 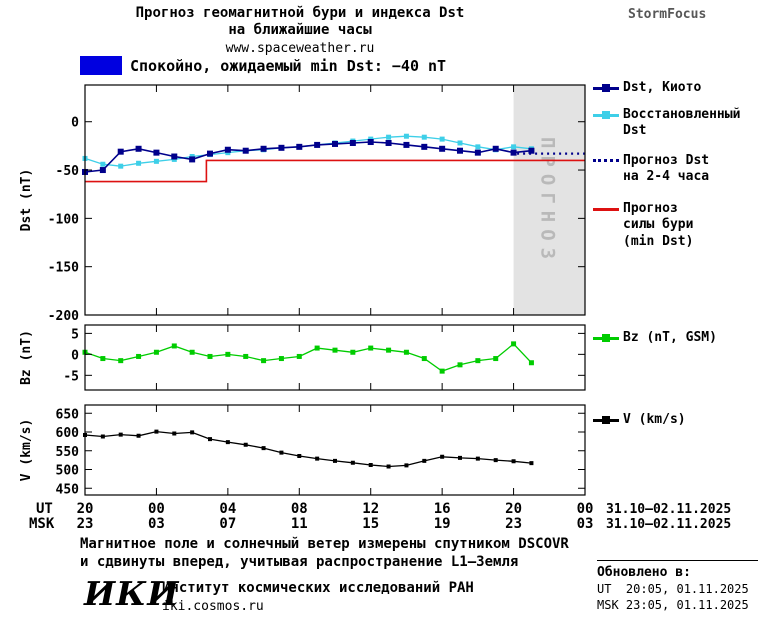 What do you see at coordinates (658, 225) in the screenshot?
I see `legend-label: Прогноз силы бури (min Dst)` at bounding box center [658, 225].